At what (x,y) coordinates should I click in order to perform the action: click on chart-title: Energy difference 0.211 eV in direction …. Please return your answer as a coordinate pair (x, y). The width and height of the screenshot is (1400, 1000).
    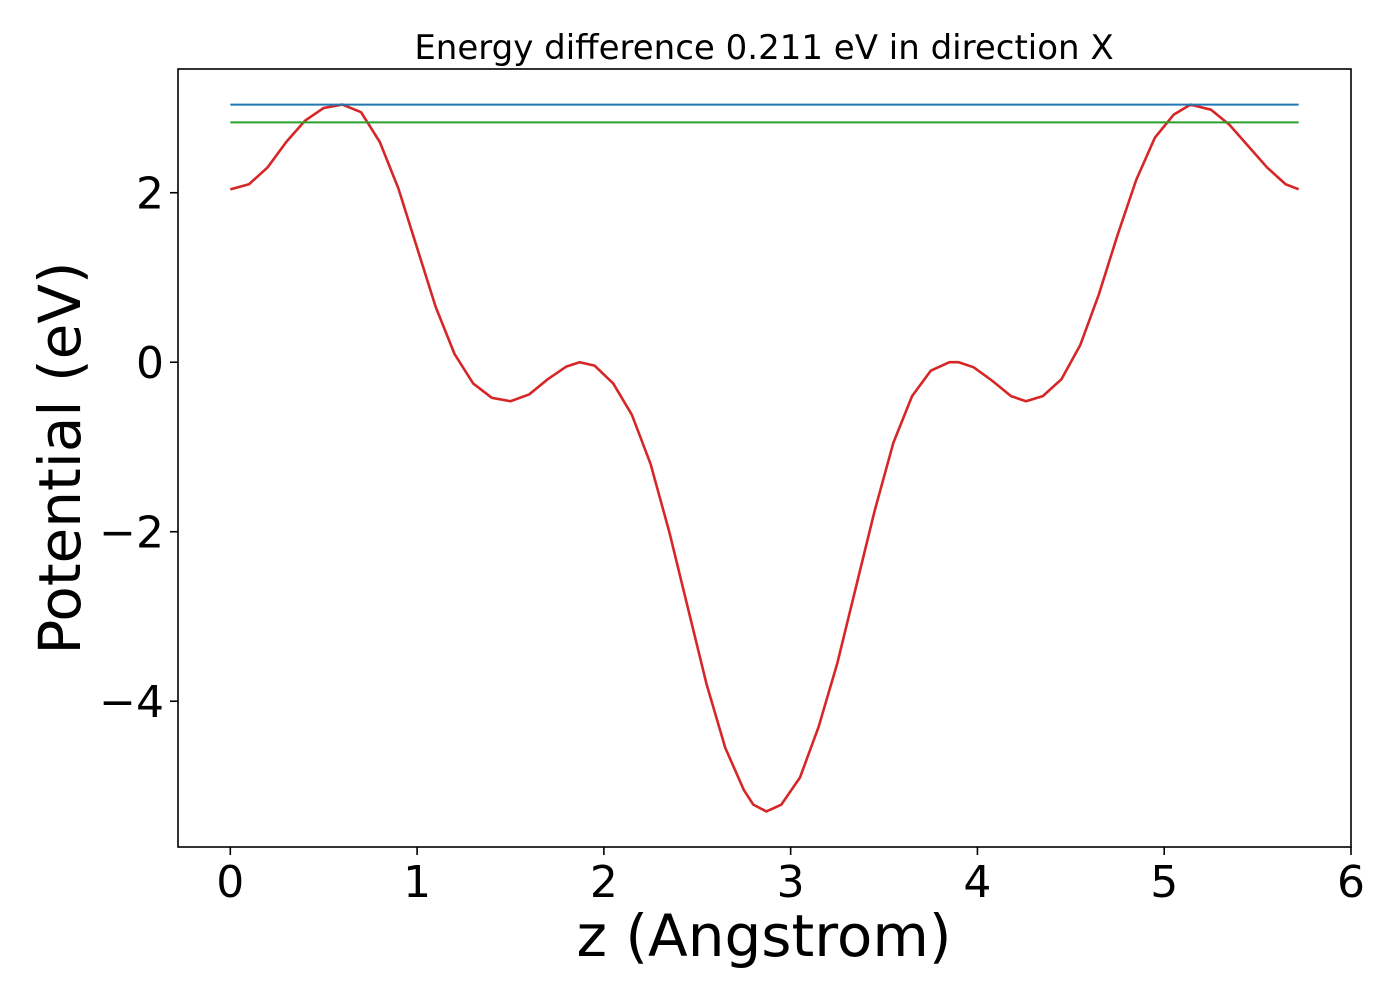
    Looking at the image, I should click on (763, 48).